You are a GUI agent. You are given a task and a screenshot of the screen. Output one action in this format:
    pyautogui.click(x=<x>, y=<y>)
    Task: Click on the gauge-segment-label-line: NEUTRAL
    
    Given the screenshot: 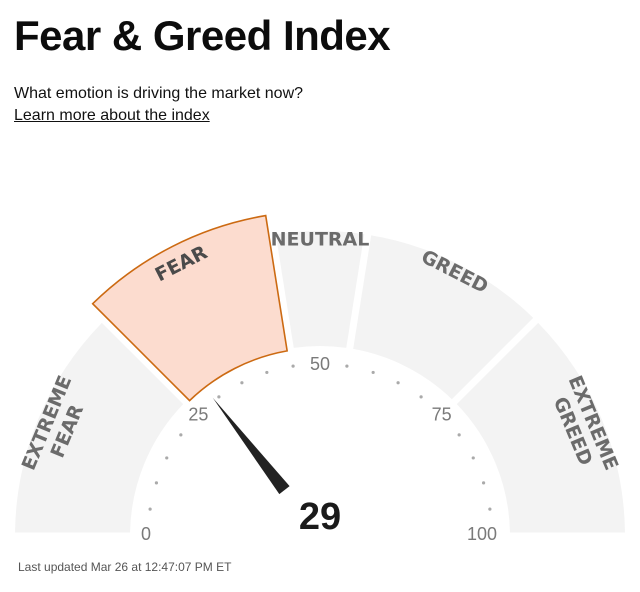 What is the action you would take?
    pyautogui.click(x=320, y=240)
    